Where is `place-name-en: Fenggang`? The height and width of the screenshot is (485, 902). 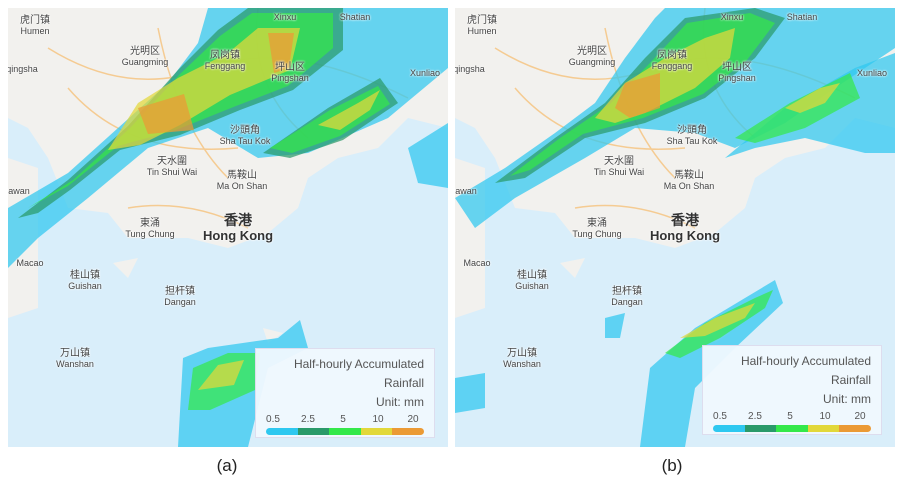 place-name-en: Fenggang is located at coordinates (225, 66).